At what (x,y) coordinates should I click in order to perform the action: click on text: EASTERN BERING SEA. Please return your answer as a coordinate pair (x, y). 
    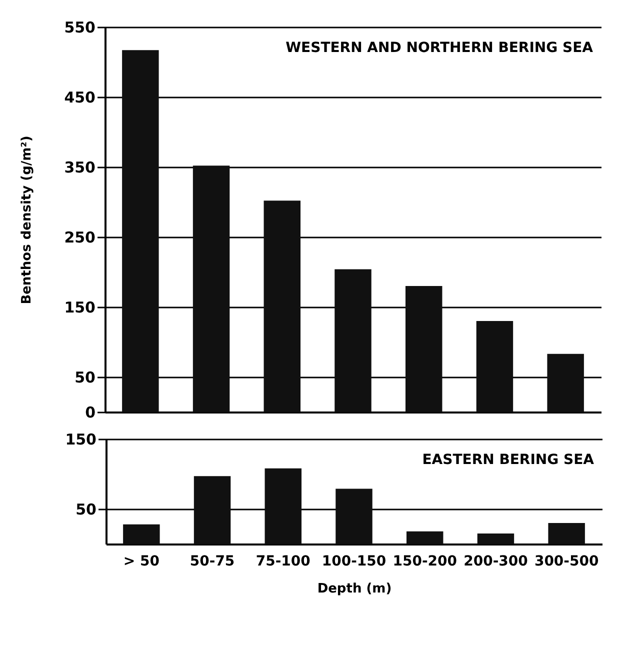
    Looking at the image, I should click on (508, 460).